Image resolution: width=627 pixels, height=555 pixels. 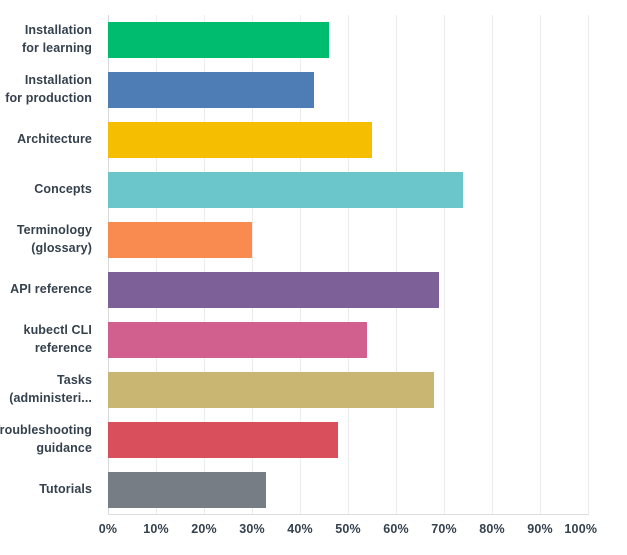 What do you see at coordinates (274, 290) in the screenshot?
I see `bar-api-reference` at bounding box center [274, 290].